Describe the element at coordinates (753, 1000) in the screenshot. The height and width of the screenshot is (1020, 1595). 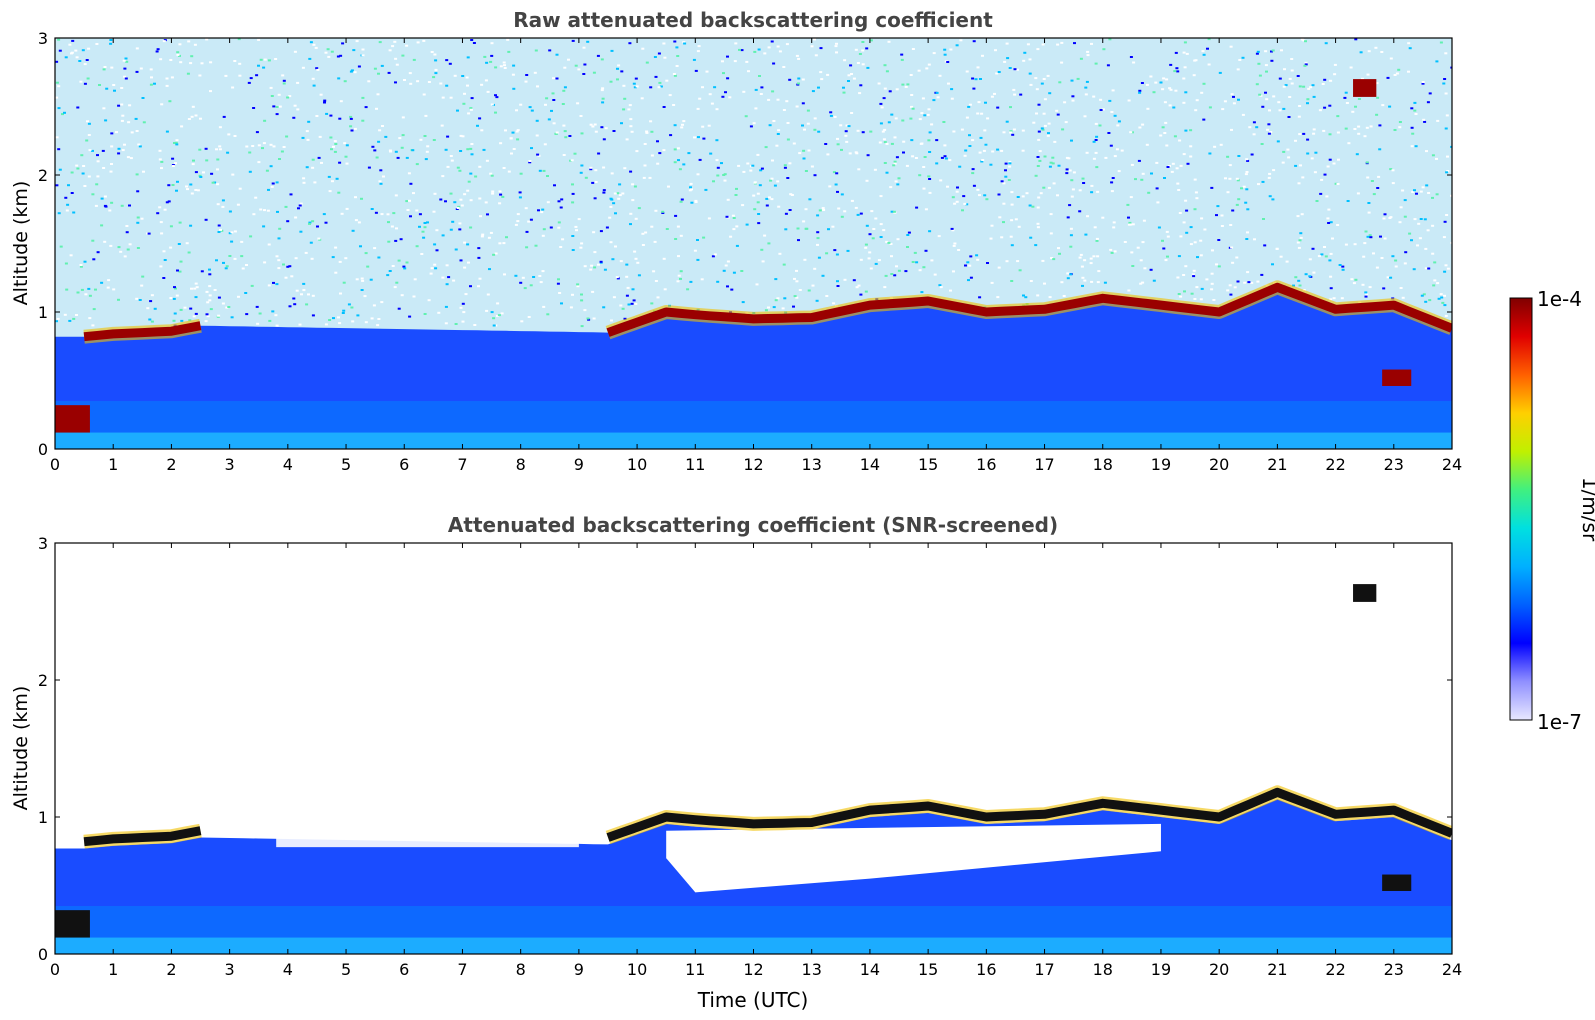
I see `x-axis-label: Time (UTC)` at that location.